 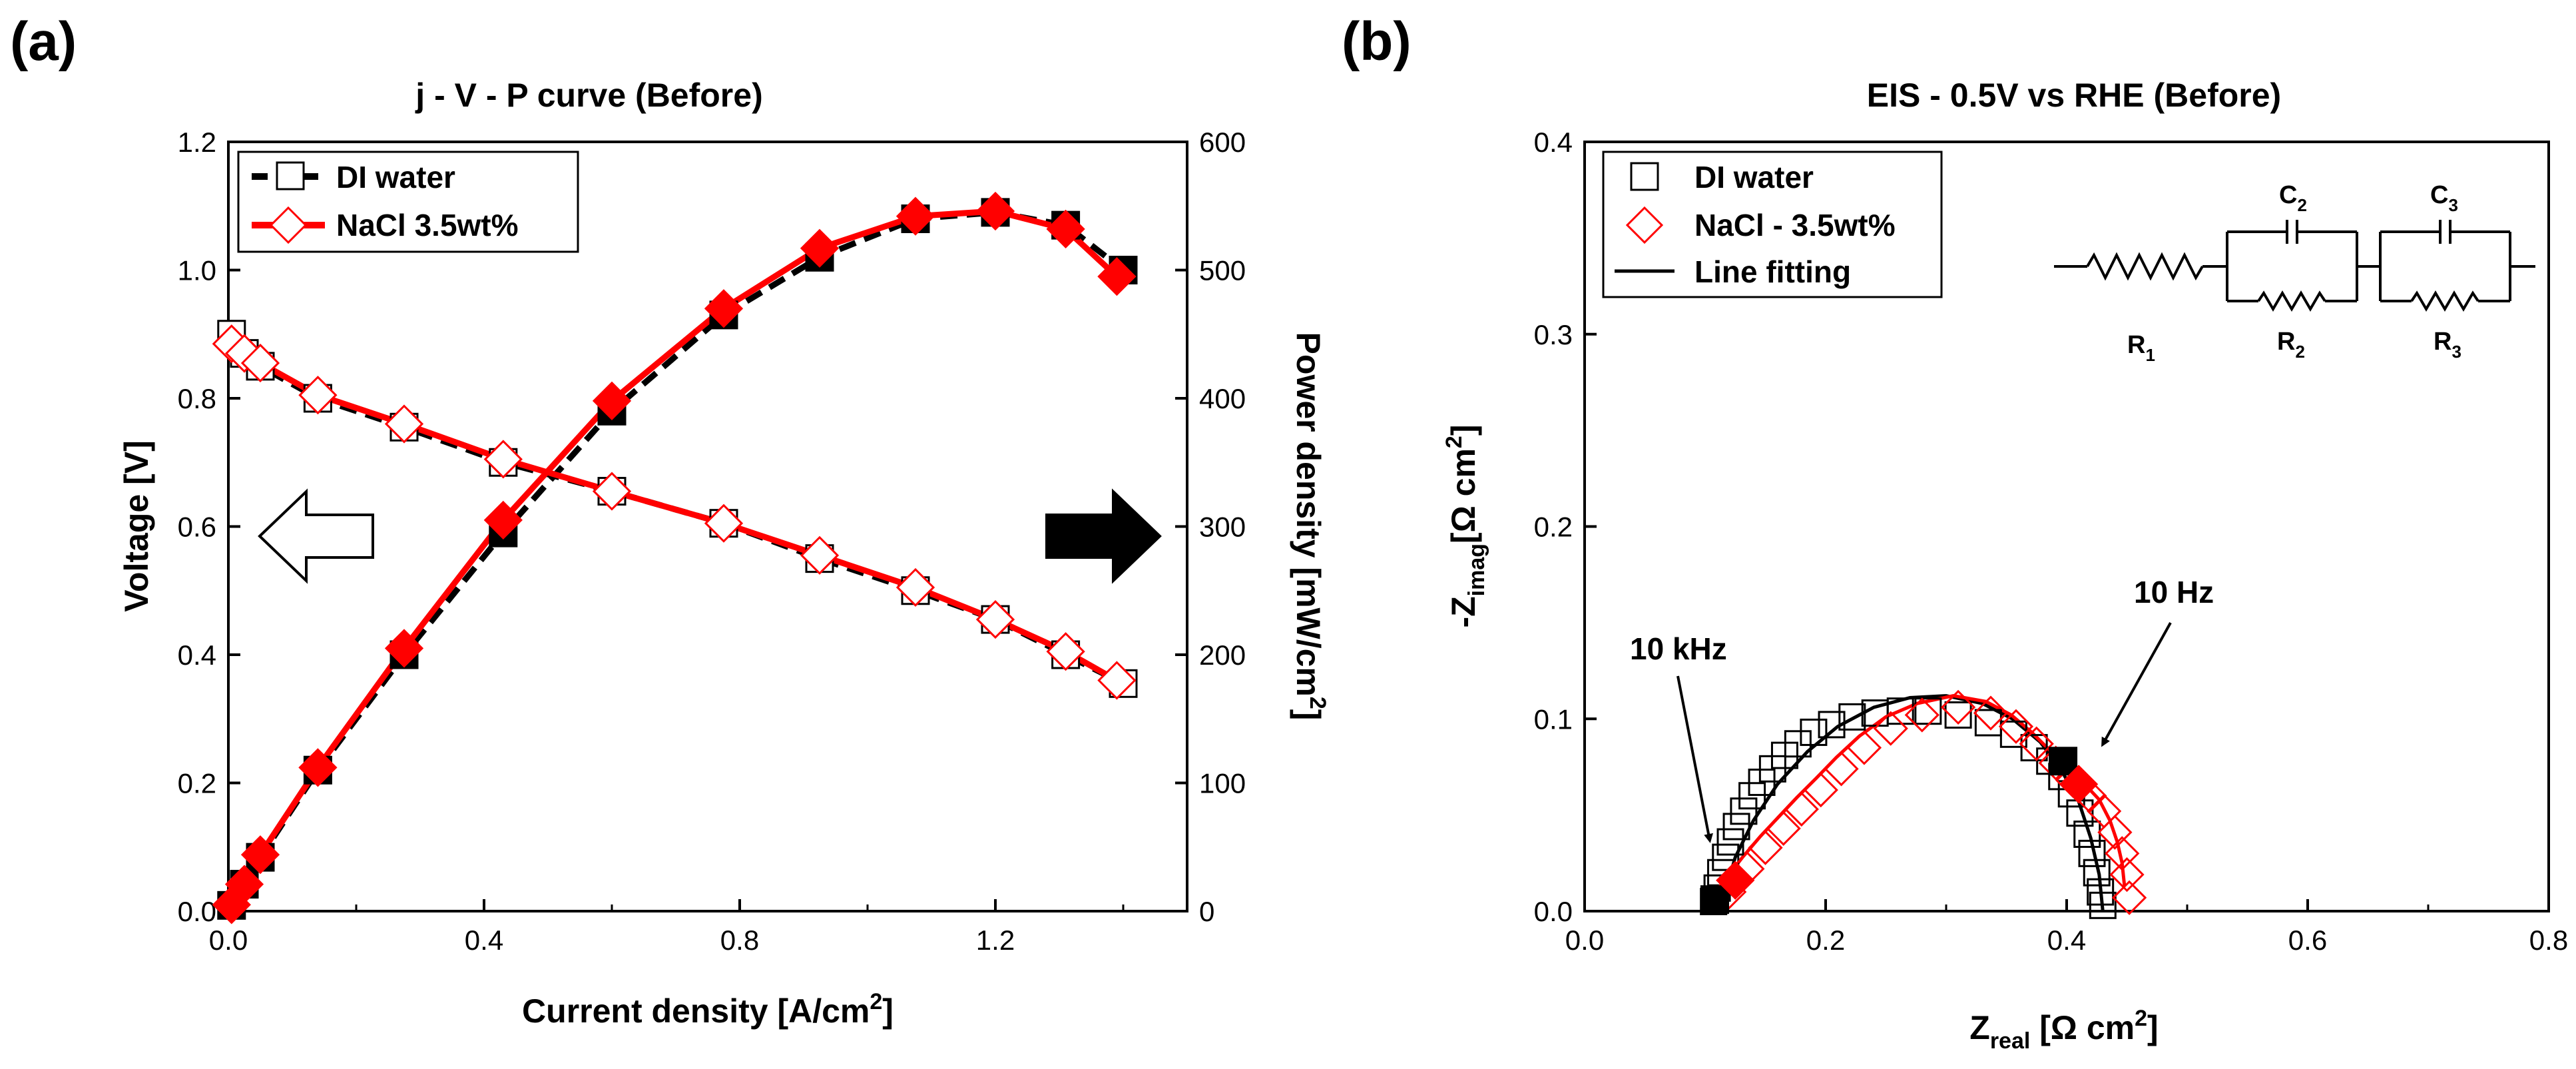 I want to click on resistor-r3, so click(x=2445, y=301).